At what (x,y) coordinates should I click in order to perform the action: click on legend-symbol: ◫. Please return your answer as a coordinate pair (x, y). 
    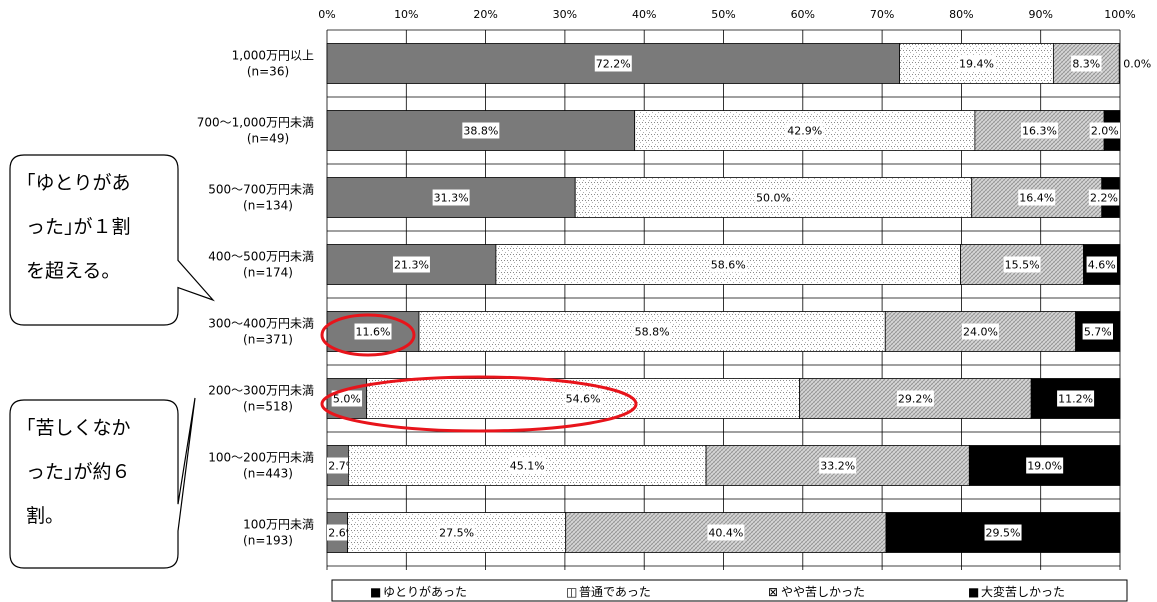
    Looking at the image, I should click on (571, 592).